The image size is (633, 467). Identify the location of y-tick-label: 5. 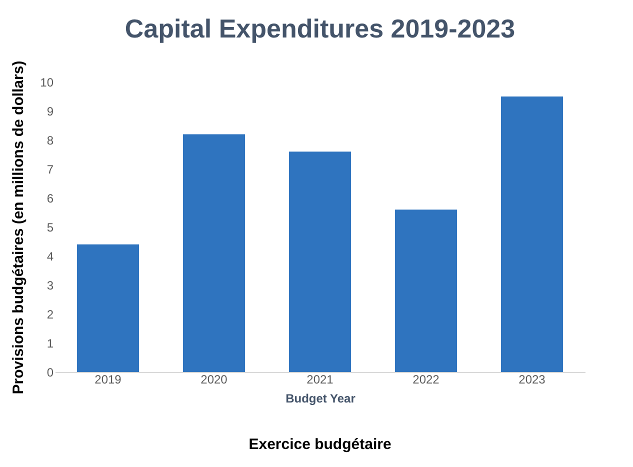
(50, 227).